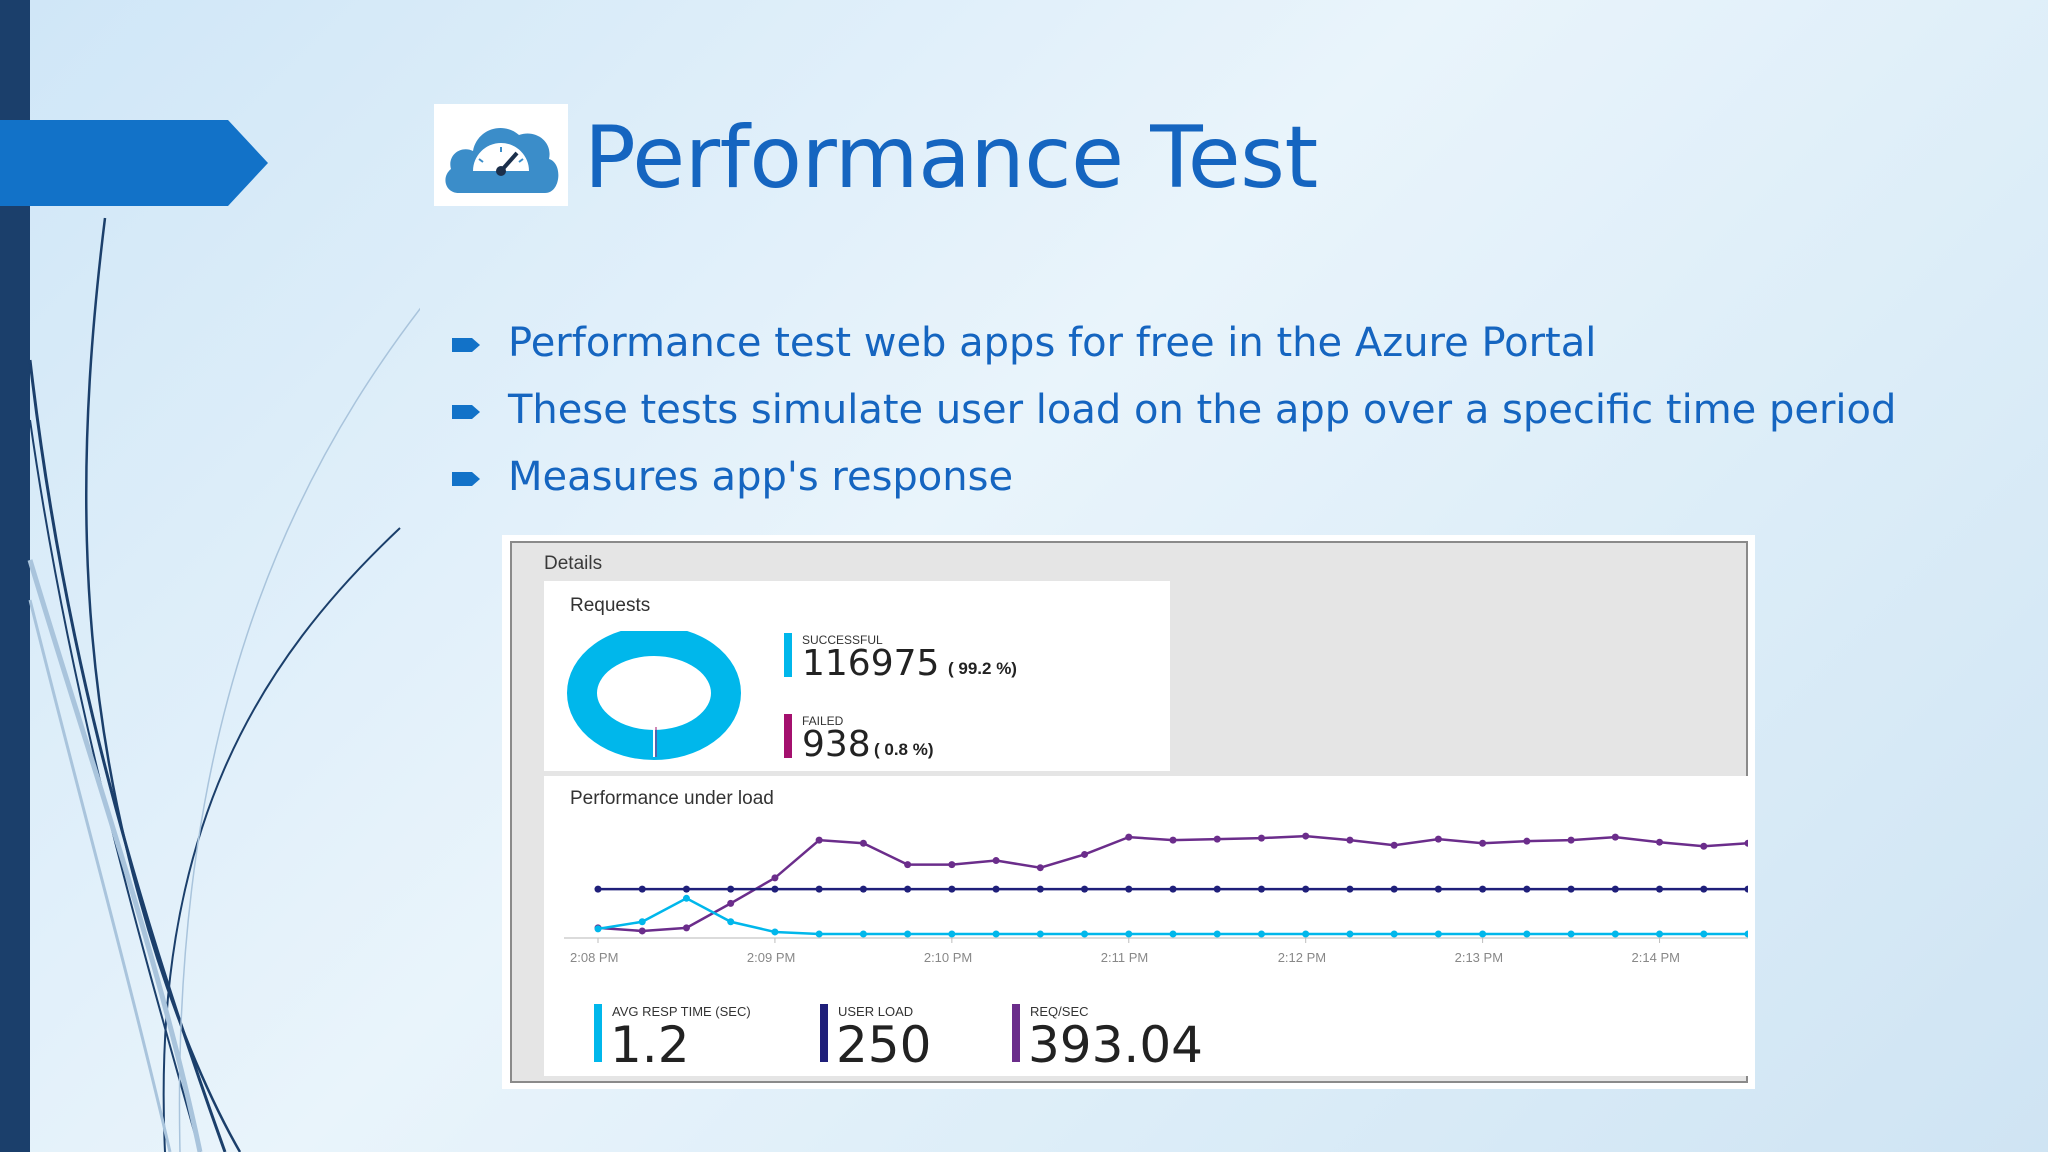 This screenshot has height=1152, width=2048. What do you see at coordinates (948, 957) in the screenshot?
I see `x-tick-label: 2:10 PM` at bounding box center [948, 957].